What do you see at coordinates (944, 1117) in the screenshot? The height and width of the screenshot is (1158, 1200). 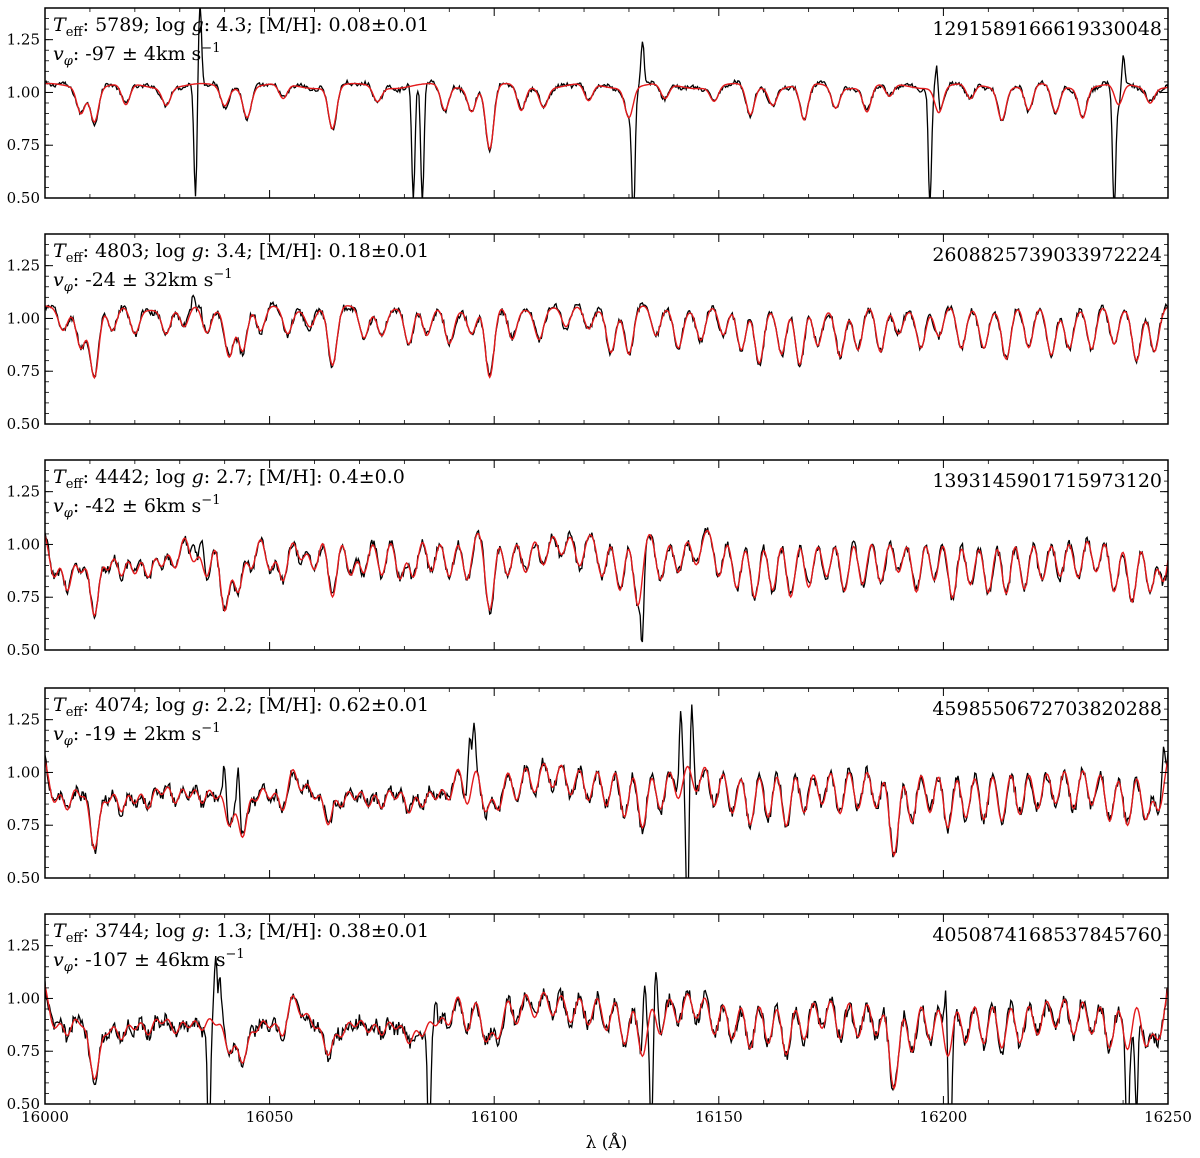 I see `x-tick-label: 16200` at bounding box center [944, 1117].